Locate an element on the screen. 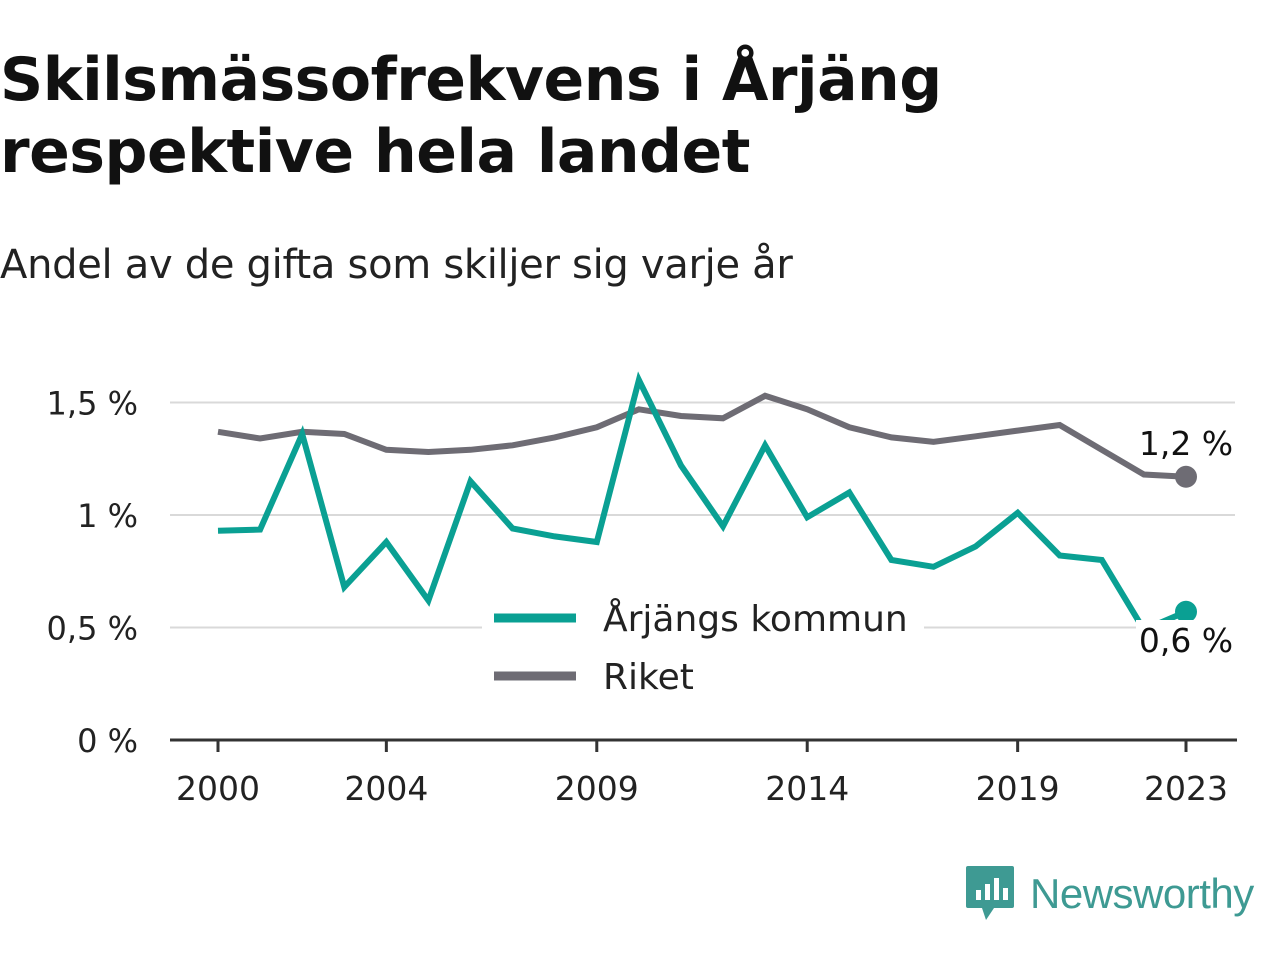 This screenshot has height=960, width=1280. x-tick-label: 2023 is located at coordinates (1186, 788).